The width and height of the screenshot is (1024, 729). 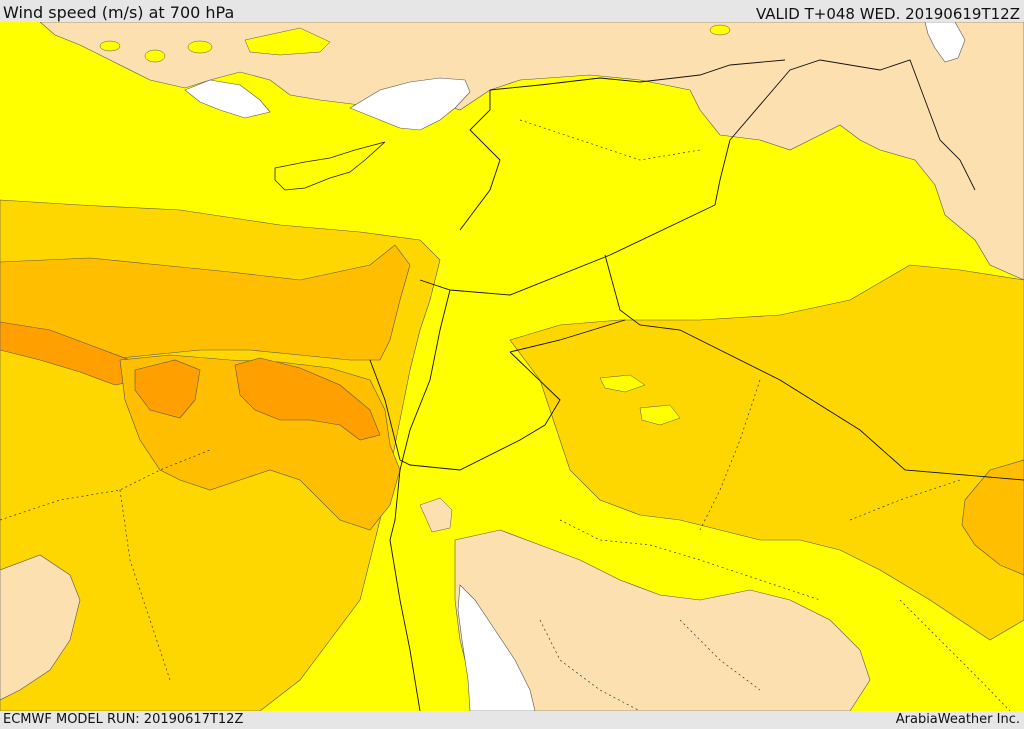 I want to click on water-caspian, so click(x=945, y=42).